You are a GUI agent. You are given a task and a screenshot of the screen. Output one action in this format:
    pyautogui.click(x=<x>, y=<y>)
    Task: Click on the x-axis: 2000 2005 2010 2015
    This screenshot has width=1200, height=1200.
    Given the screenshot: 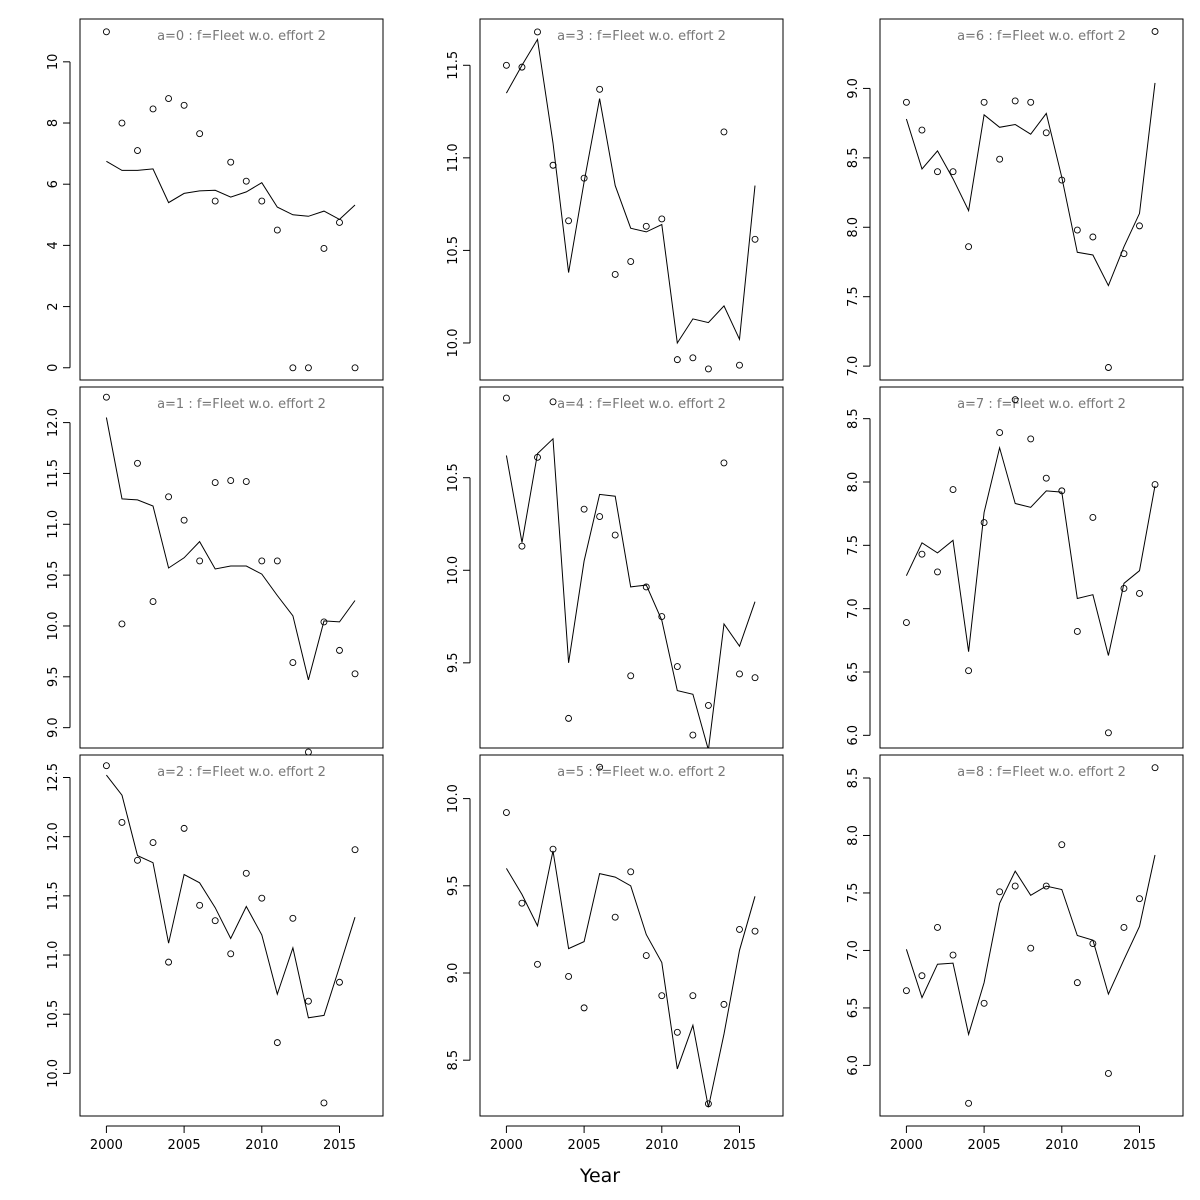 What is the action you would take?
    pyautogui.click(x=1023, y=1139)
    